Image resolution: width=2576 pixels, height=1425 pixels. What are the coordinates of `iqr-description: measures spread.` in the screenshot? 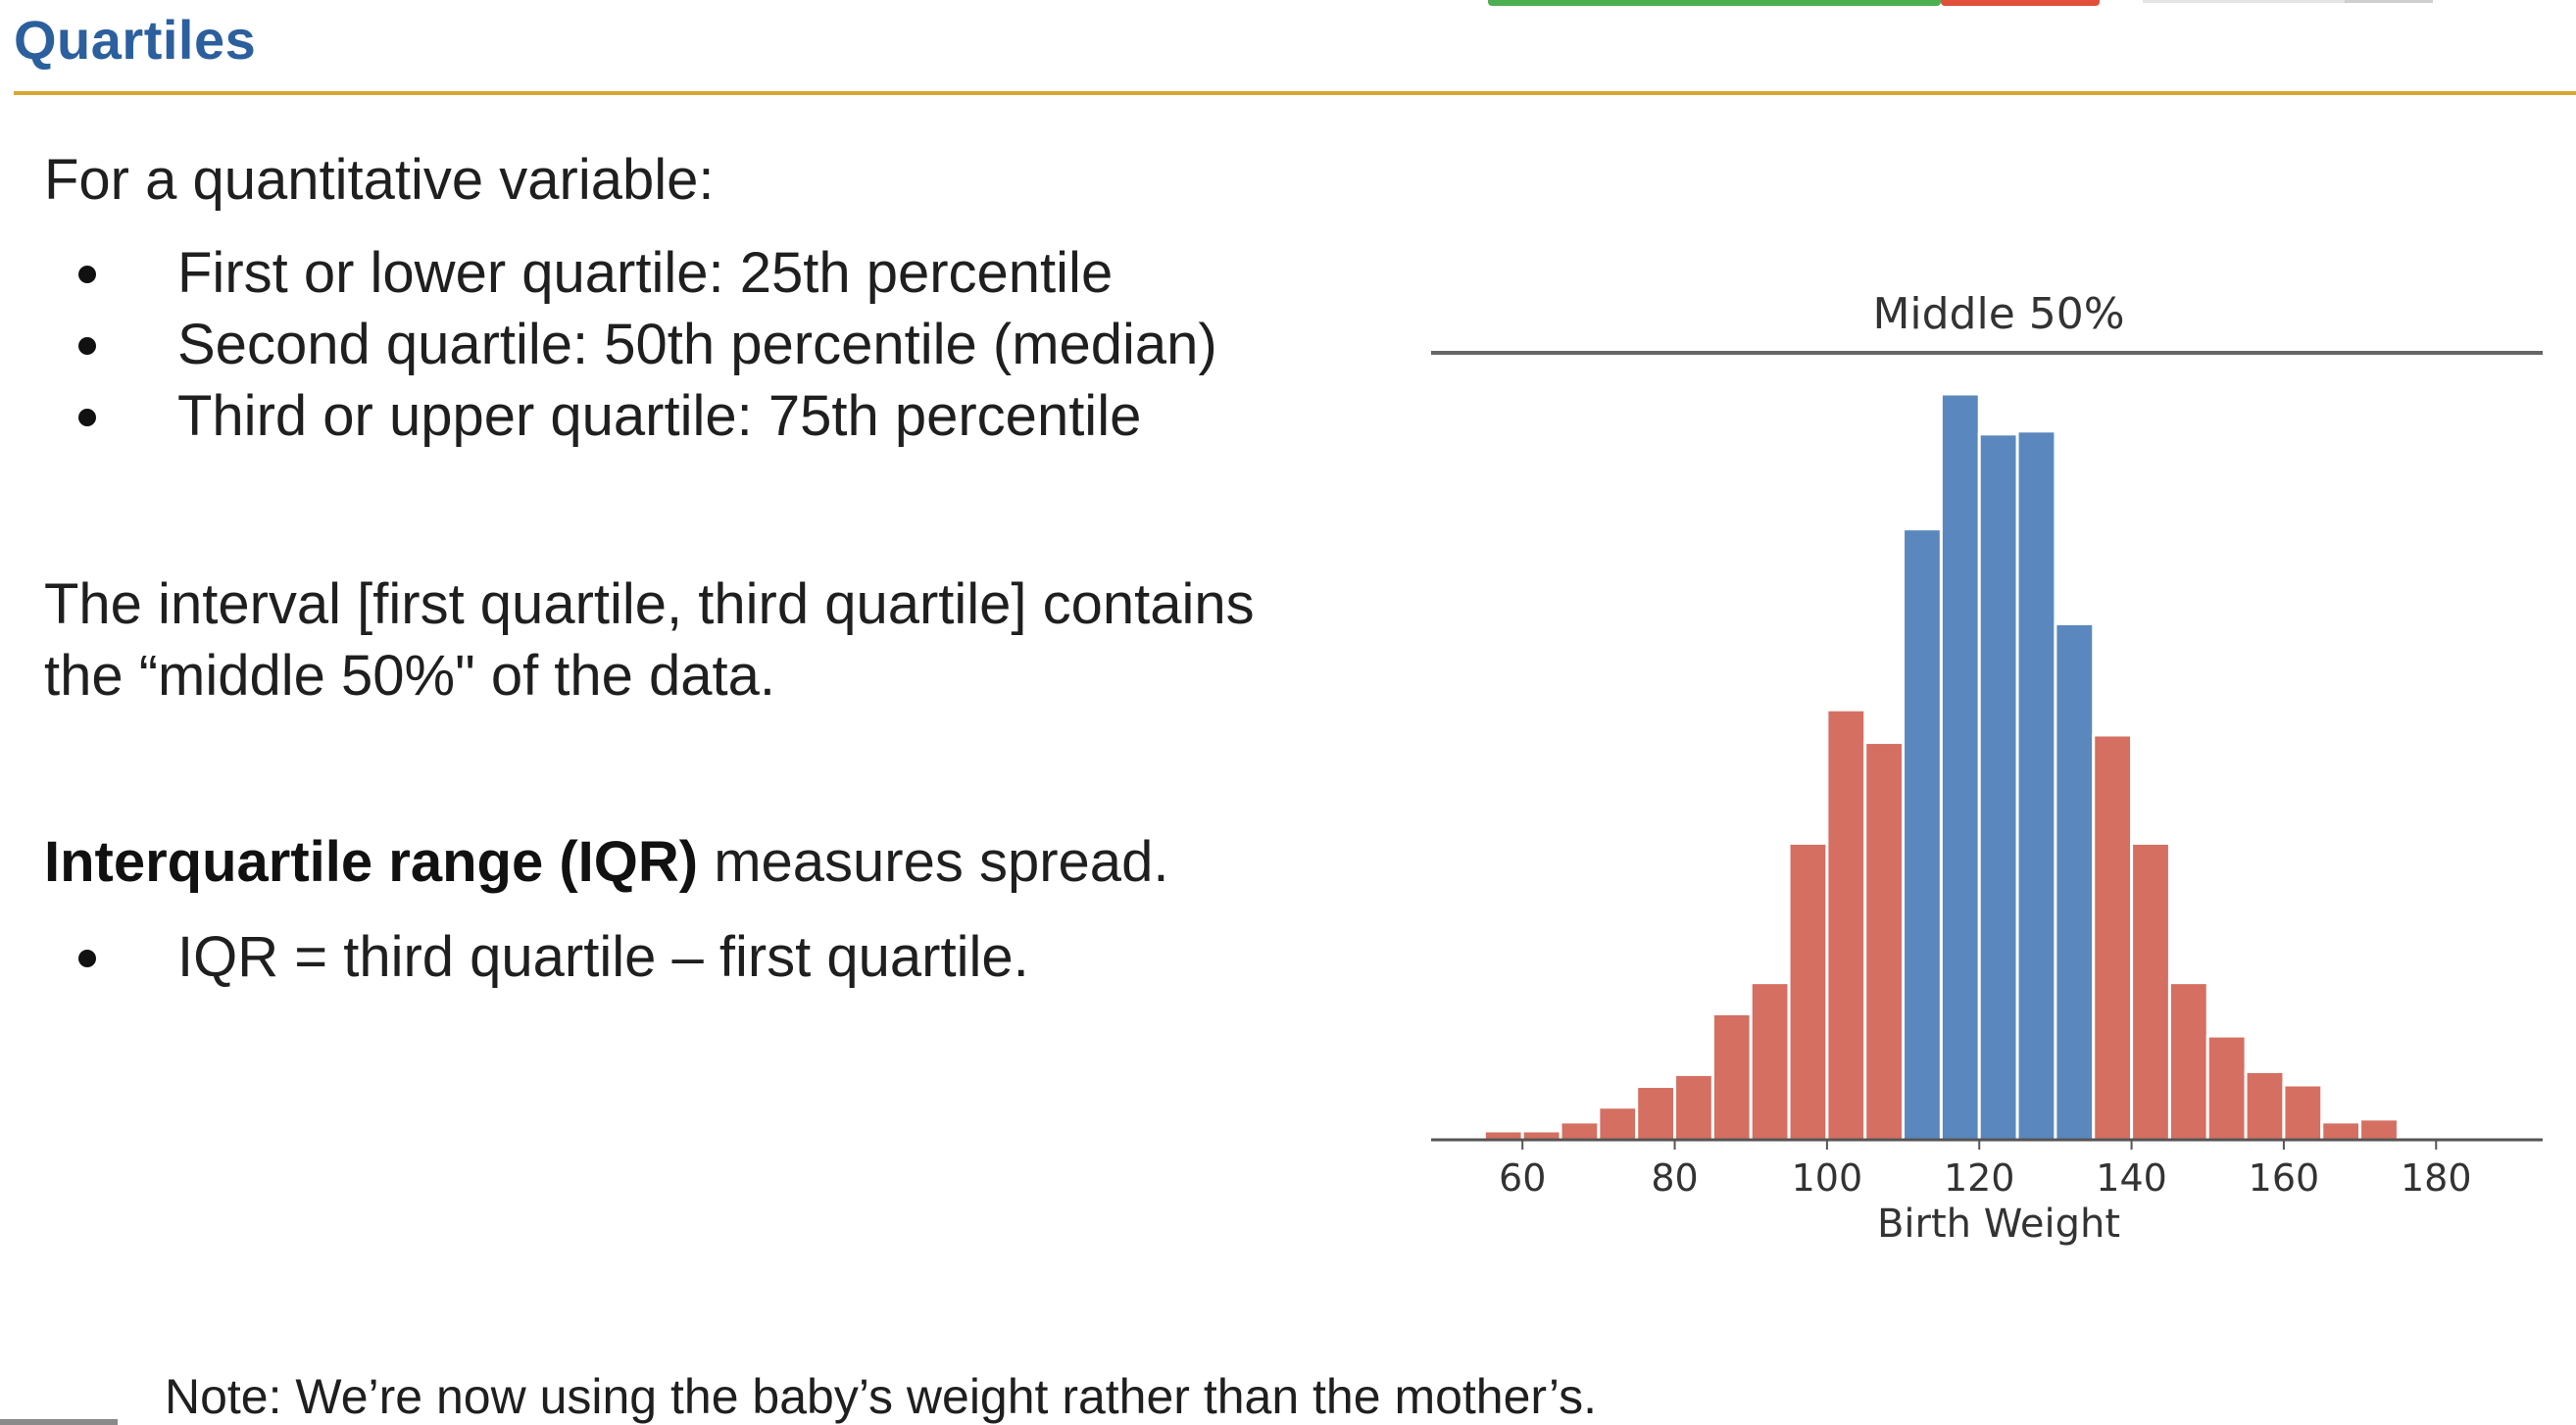 It's located at (933, 862).